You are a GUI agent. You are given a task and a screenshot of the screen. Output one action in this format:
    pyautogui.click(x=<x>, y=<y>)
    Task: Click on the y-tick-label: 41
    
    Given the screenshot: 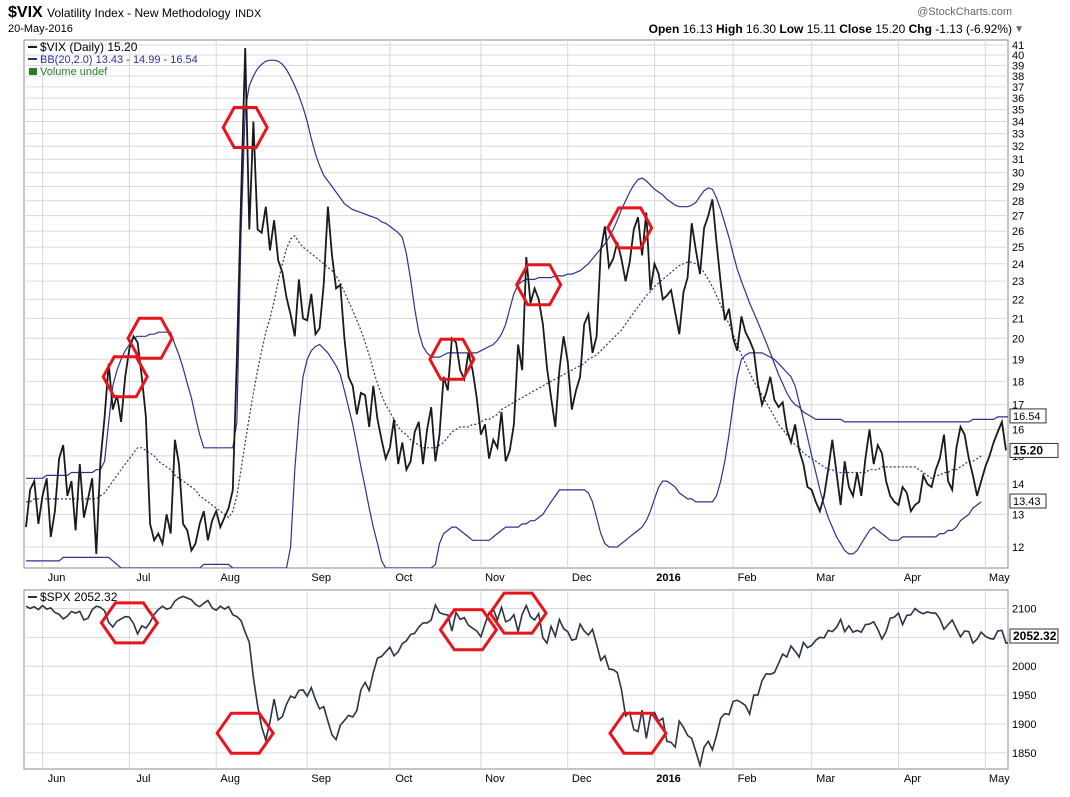 What is the action you would take?
    pyautogui.click(x=1018, y=46)
    